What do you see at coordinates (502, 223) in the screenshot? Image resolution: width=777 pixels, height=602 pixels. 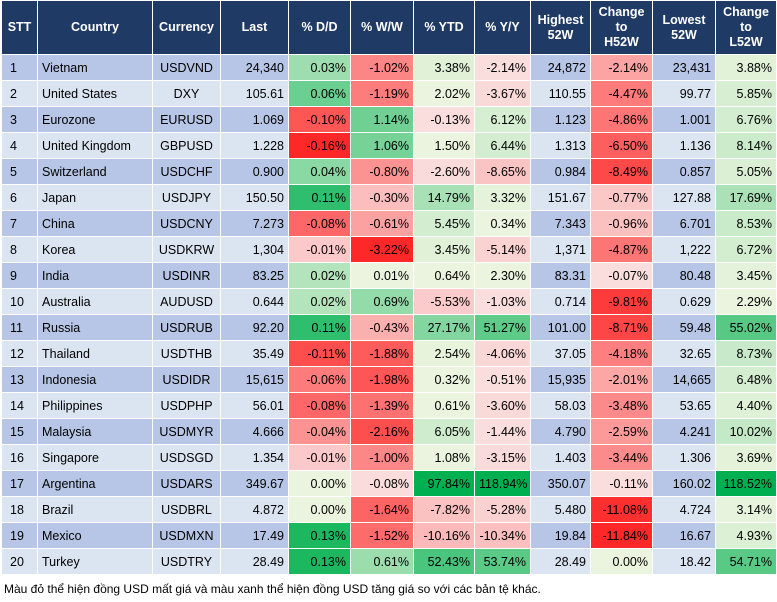 I see `table-cell: 0.34%` at bounding box center [502, 223].